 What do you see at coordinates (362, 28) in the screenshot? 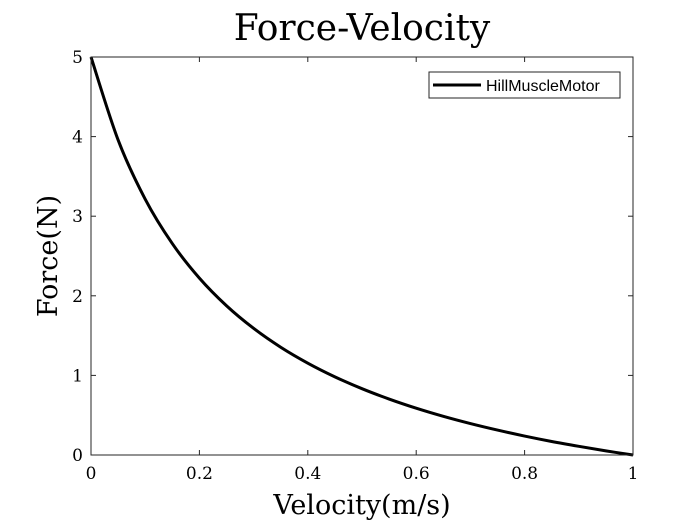
I see `chart-title: Force-Velocity` at bounding box center [362, 28].